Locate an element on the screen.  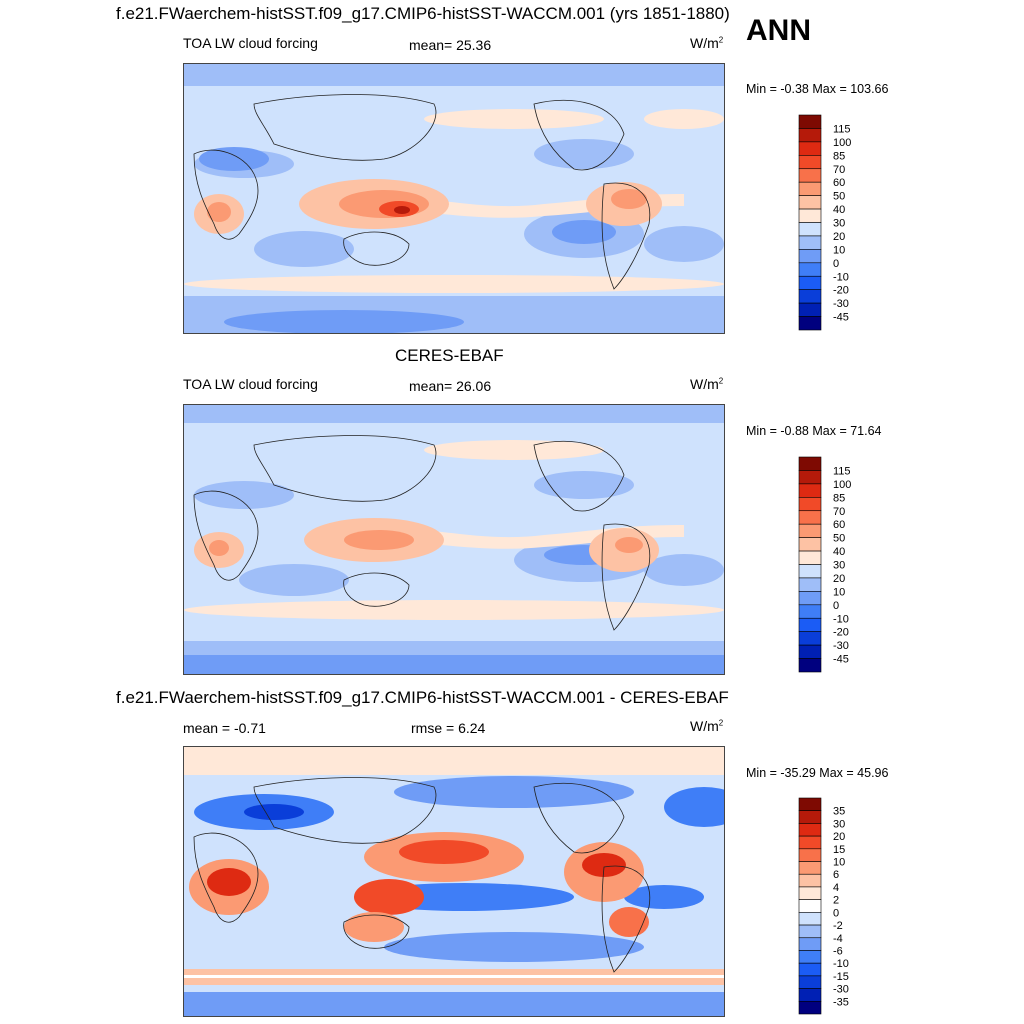
colorbar-tick-label: -15 is located at coordinates (841, 977).